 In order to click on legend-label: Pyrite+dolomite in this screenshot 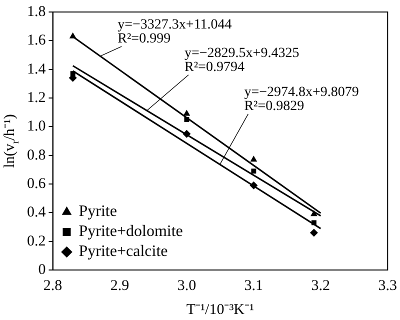, I will do `click(130, 231)`.